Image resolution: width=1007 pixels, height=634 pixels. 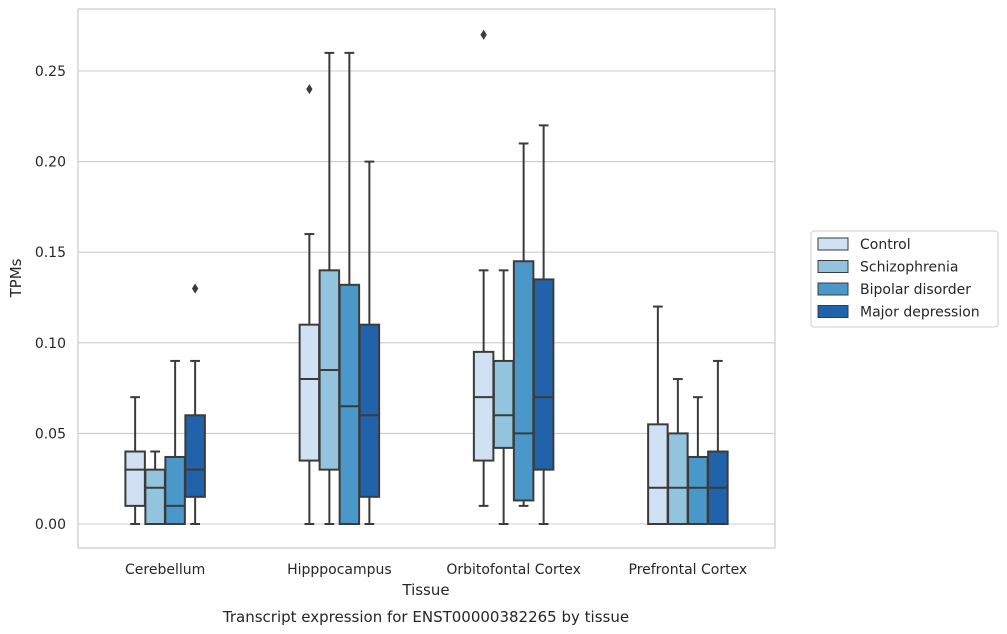 I want to click on legend-label: Bipolar disorder, so click(x=915, y=290).